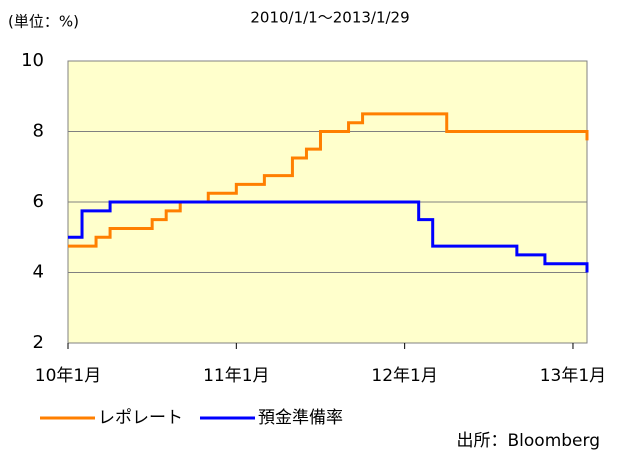  What do you see at coordinates (68, 376) in the screenshot?
I see `x-tick-label: 10年1月` at bounding box center [68, 376].